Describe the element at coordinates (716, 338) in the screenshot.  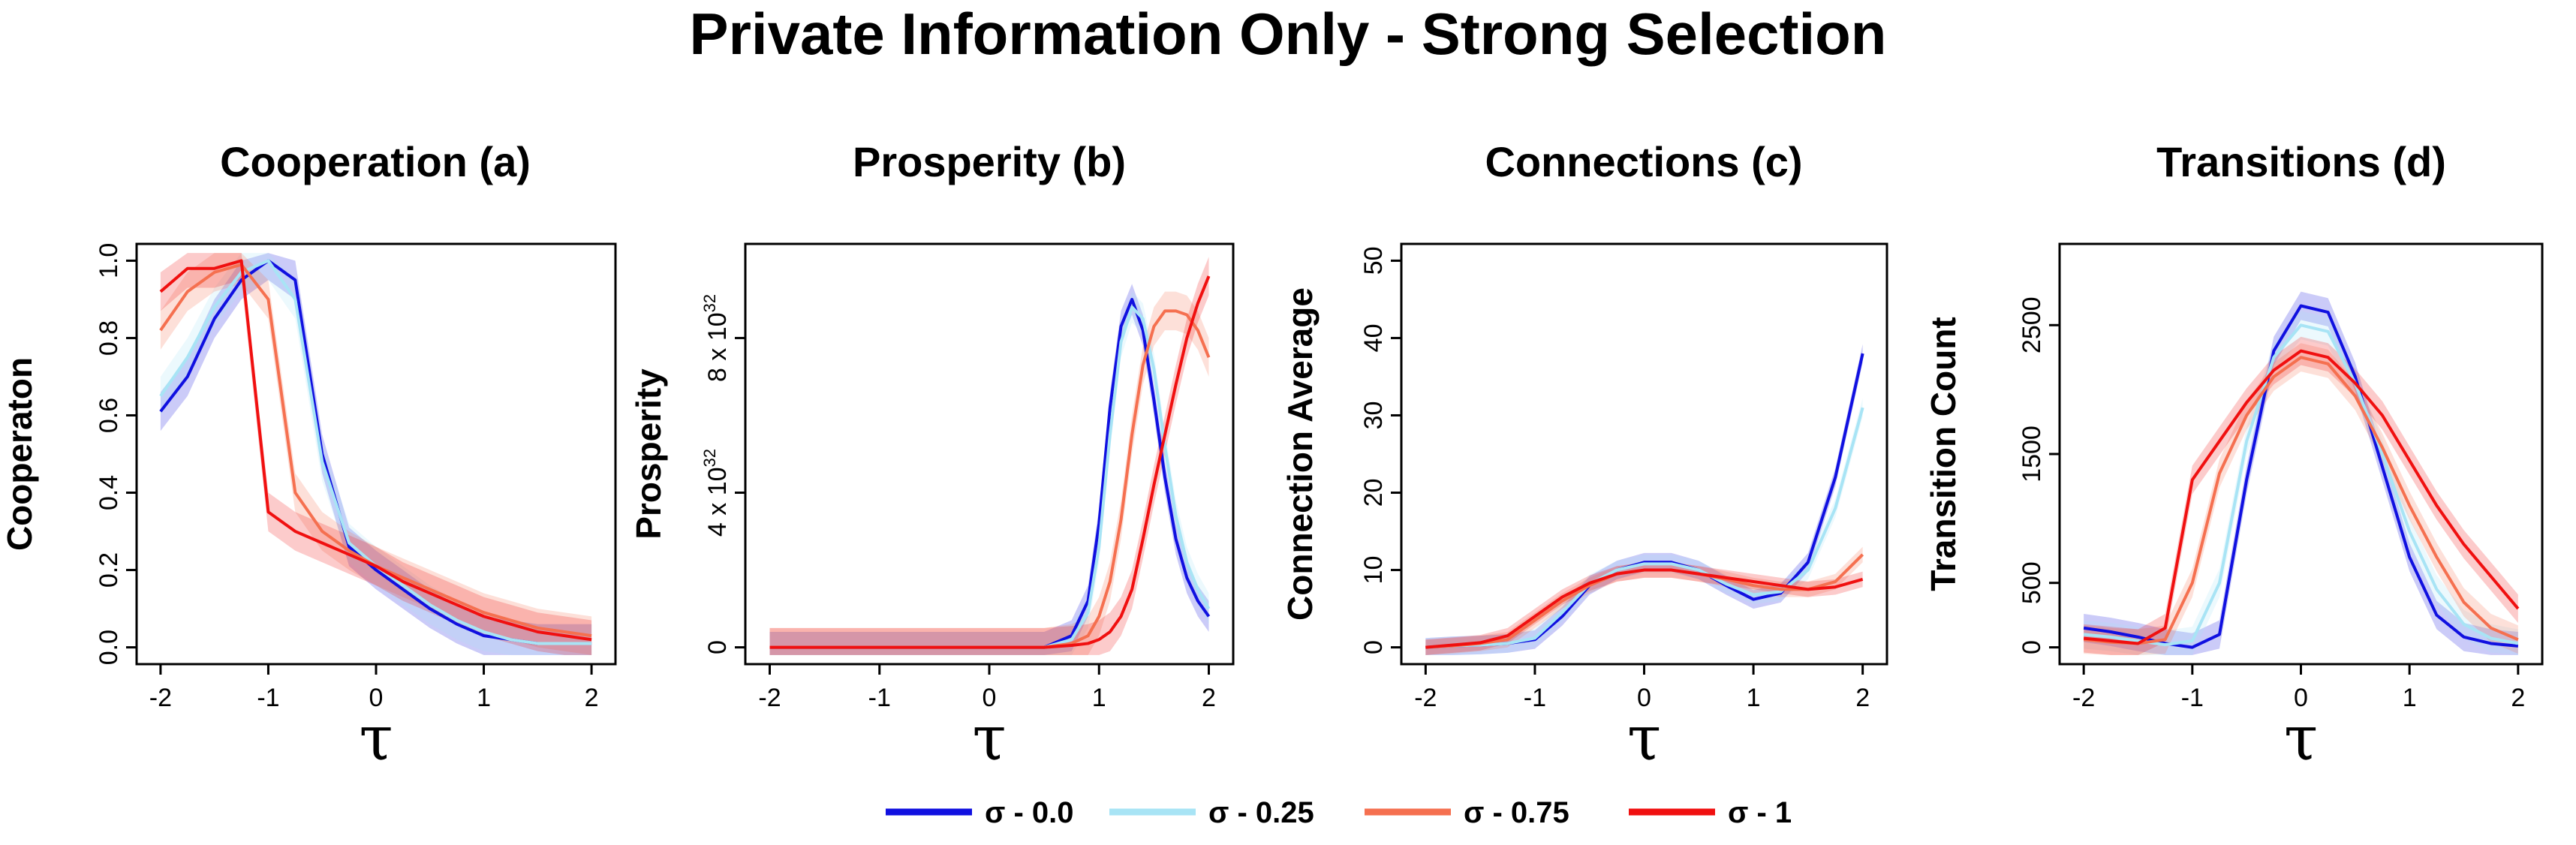
I see `y-tick-label: 8 x 1032` at that location.